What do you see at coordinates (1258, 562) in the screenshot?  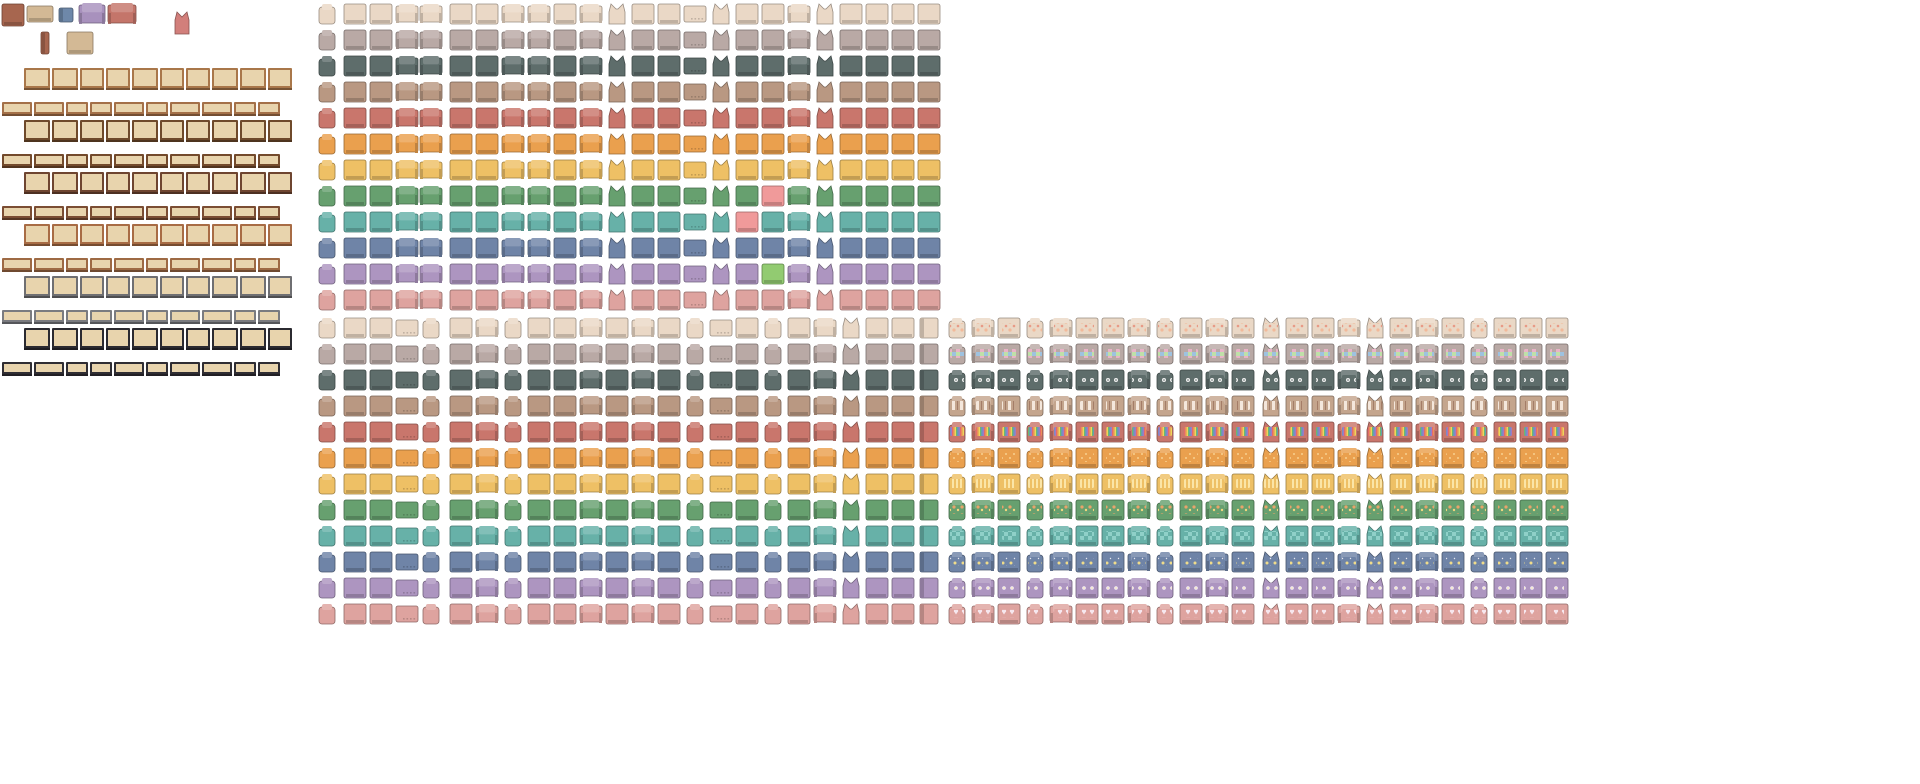 I see `patterned-sofa-row` at bounding box center [1258, 562].